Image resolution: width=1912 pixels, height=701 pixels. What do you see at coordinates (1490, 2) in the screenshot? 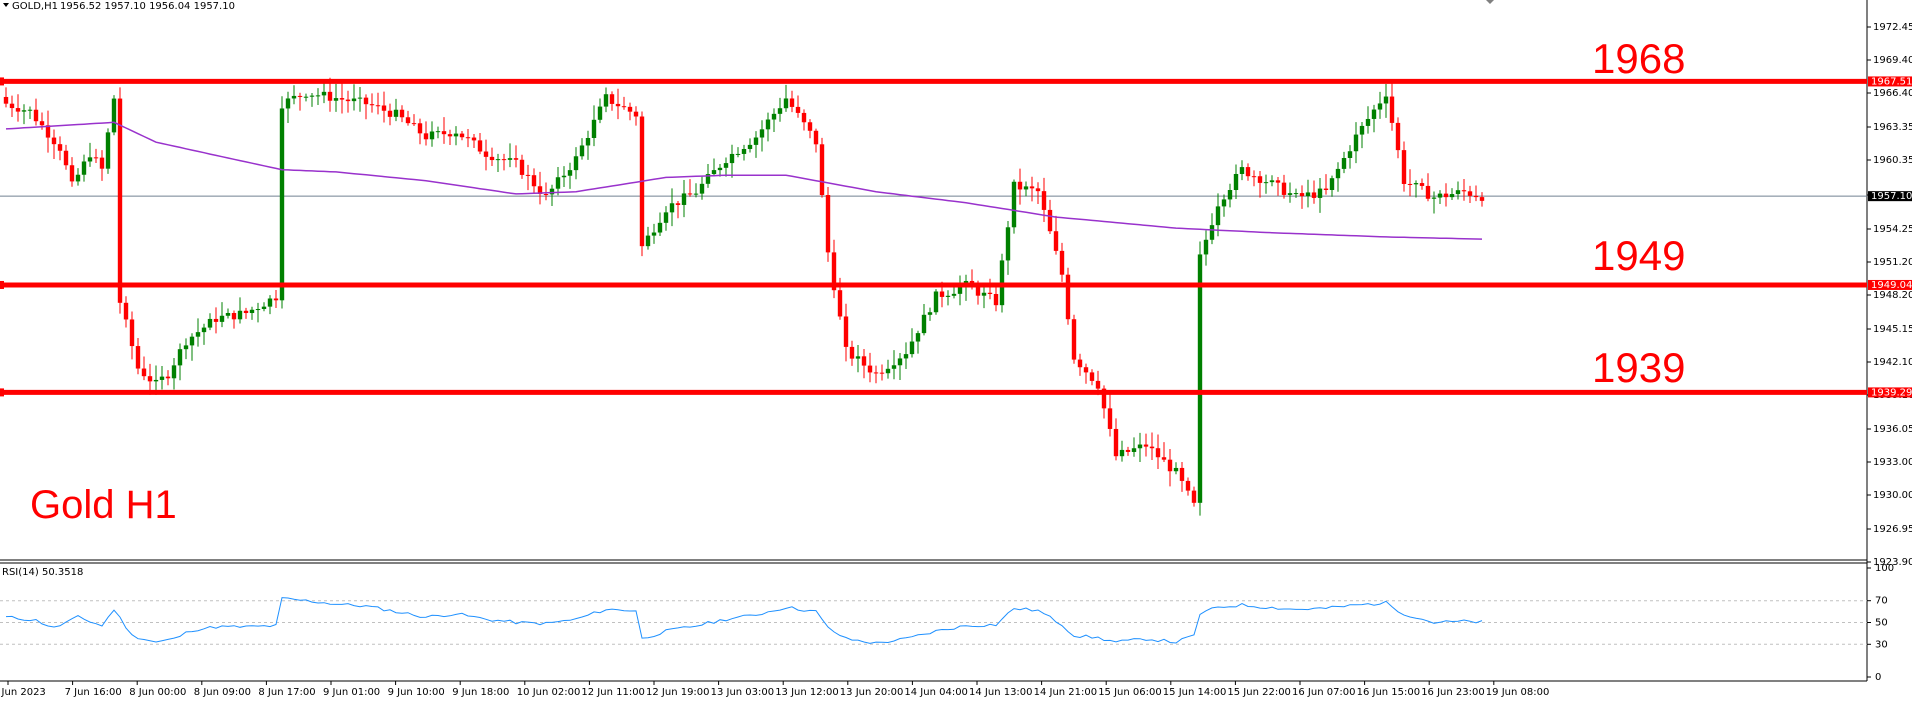
I see `chart-shift-icon` at bounding box center [1490, 2].